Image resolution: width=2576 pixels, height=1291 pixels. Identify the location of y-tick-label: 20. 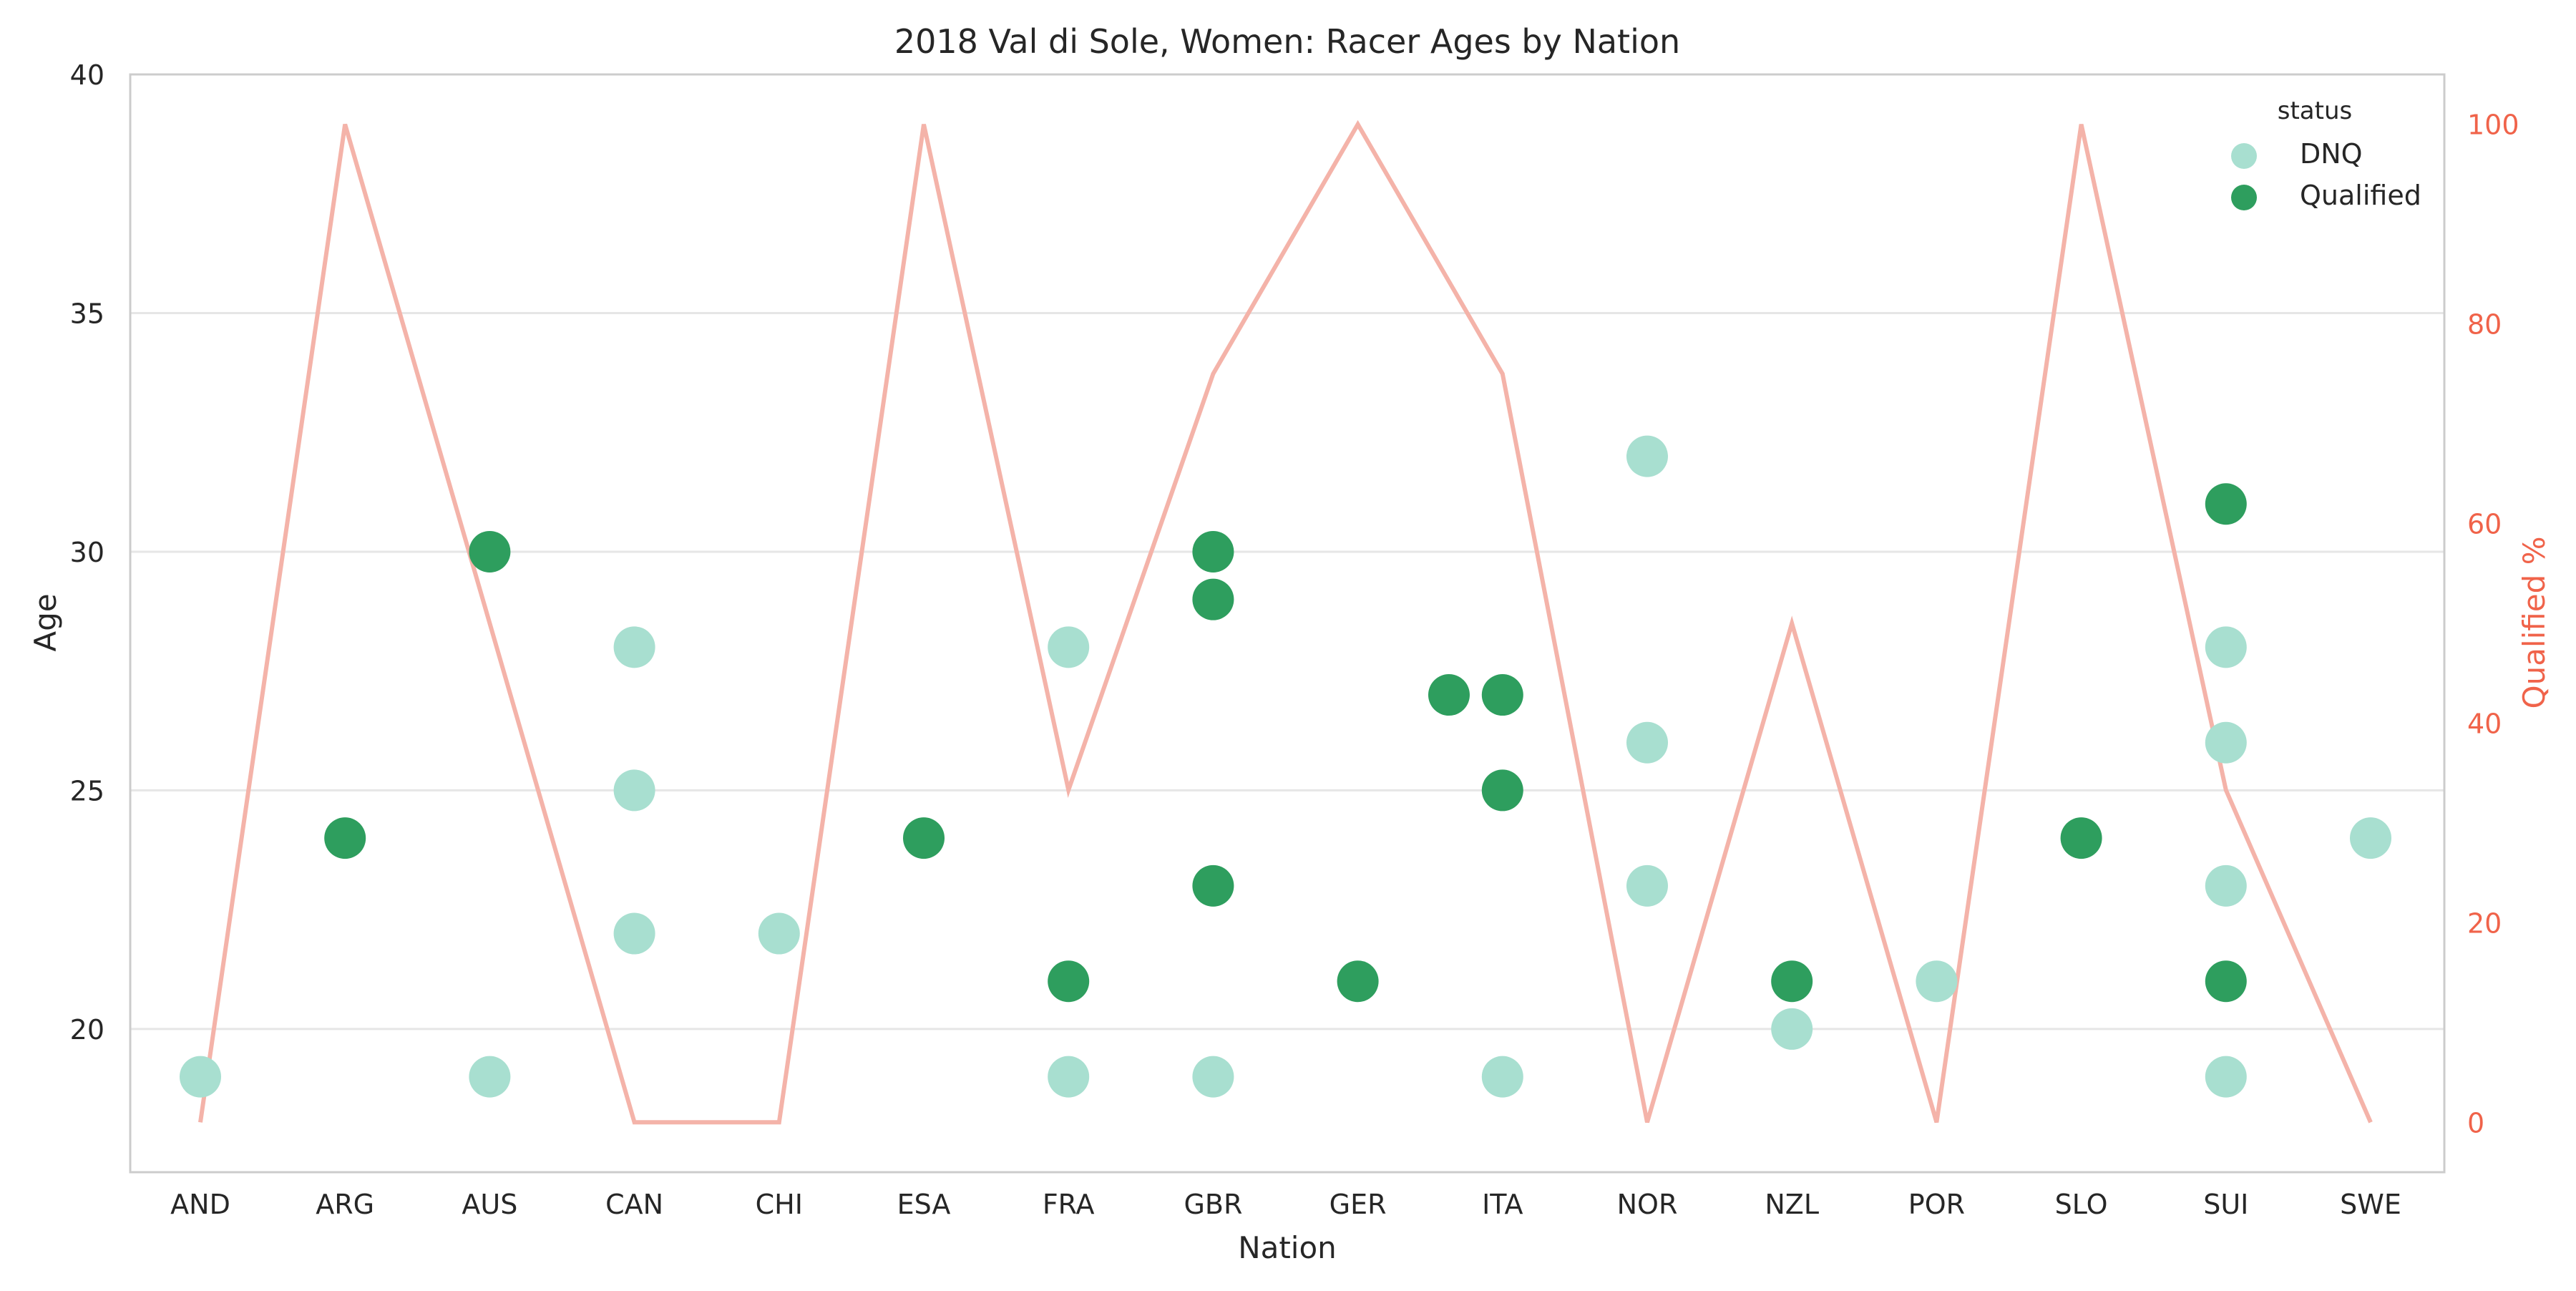
(87, 1030).